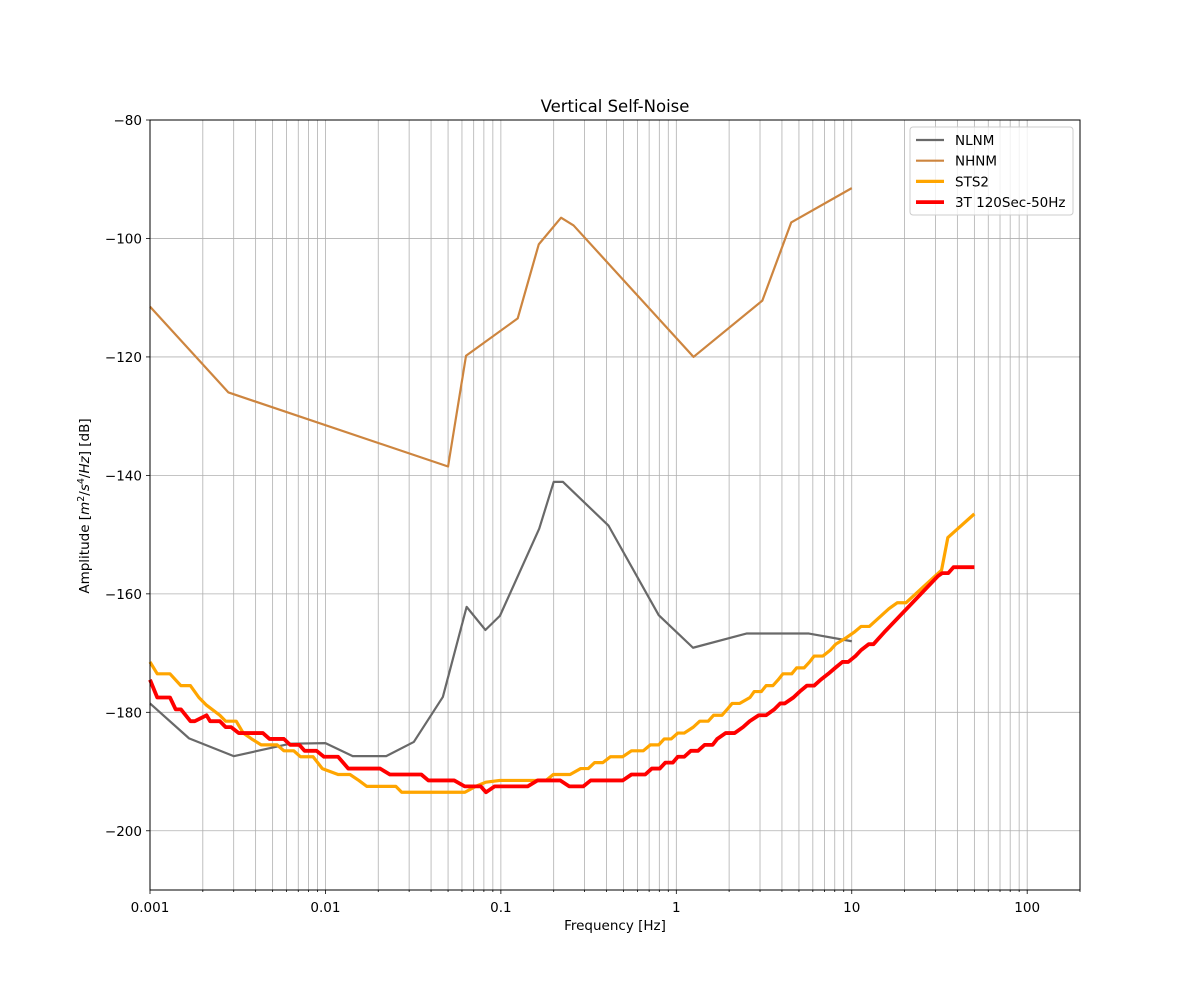 The width and height of the screenshot is (1200, 1000). Describe the element at coordinates (976, 162) in the screenshot. I see `legend-label: NHNM` at that location.